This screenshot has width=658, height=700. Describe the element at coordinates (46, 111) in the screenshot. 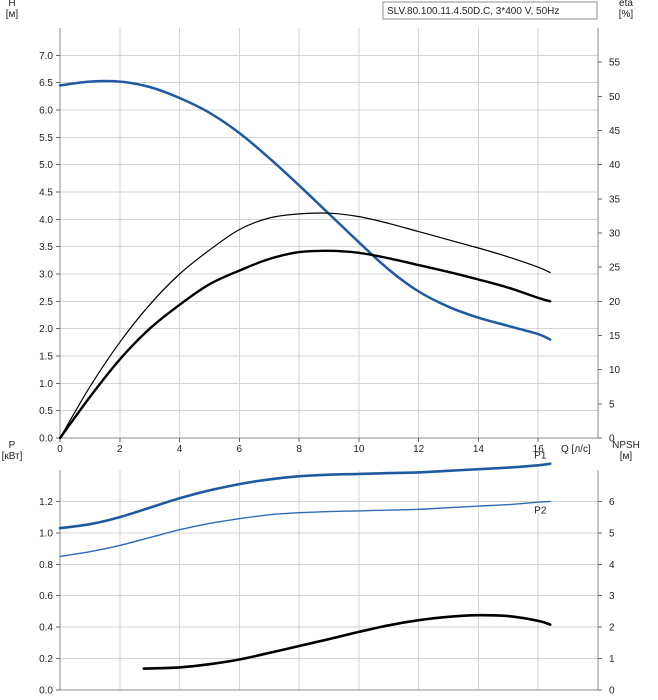

I see `y-tick-label: 6.0` at that location.